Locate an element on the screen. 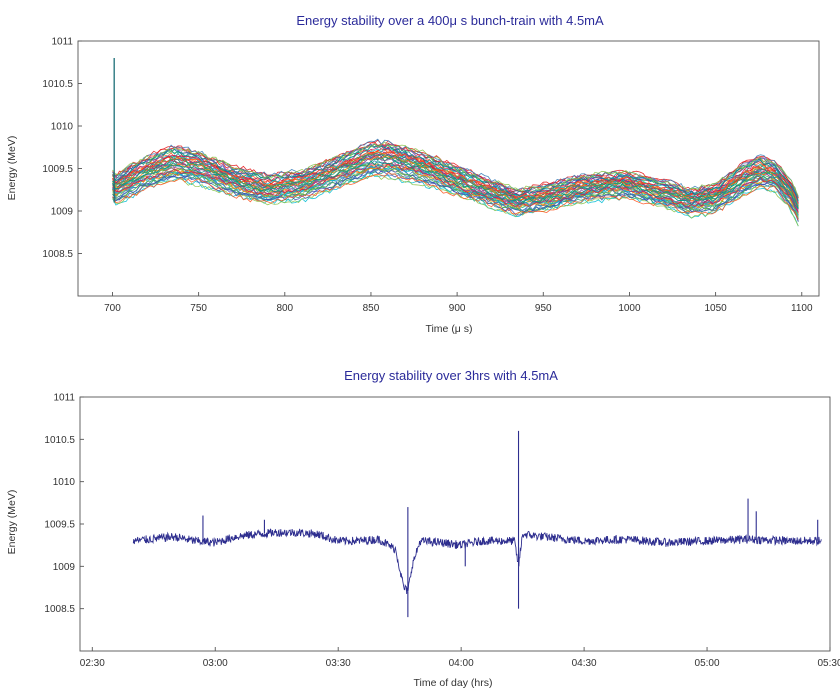 The image size is (840, 692). chart1-y-tick-label: 1011 is located at coordinates (62, 42).